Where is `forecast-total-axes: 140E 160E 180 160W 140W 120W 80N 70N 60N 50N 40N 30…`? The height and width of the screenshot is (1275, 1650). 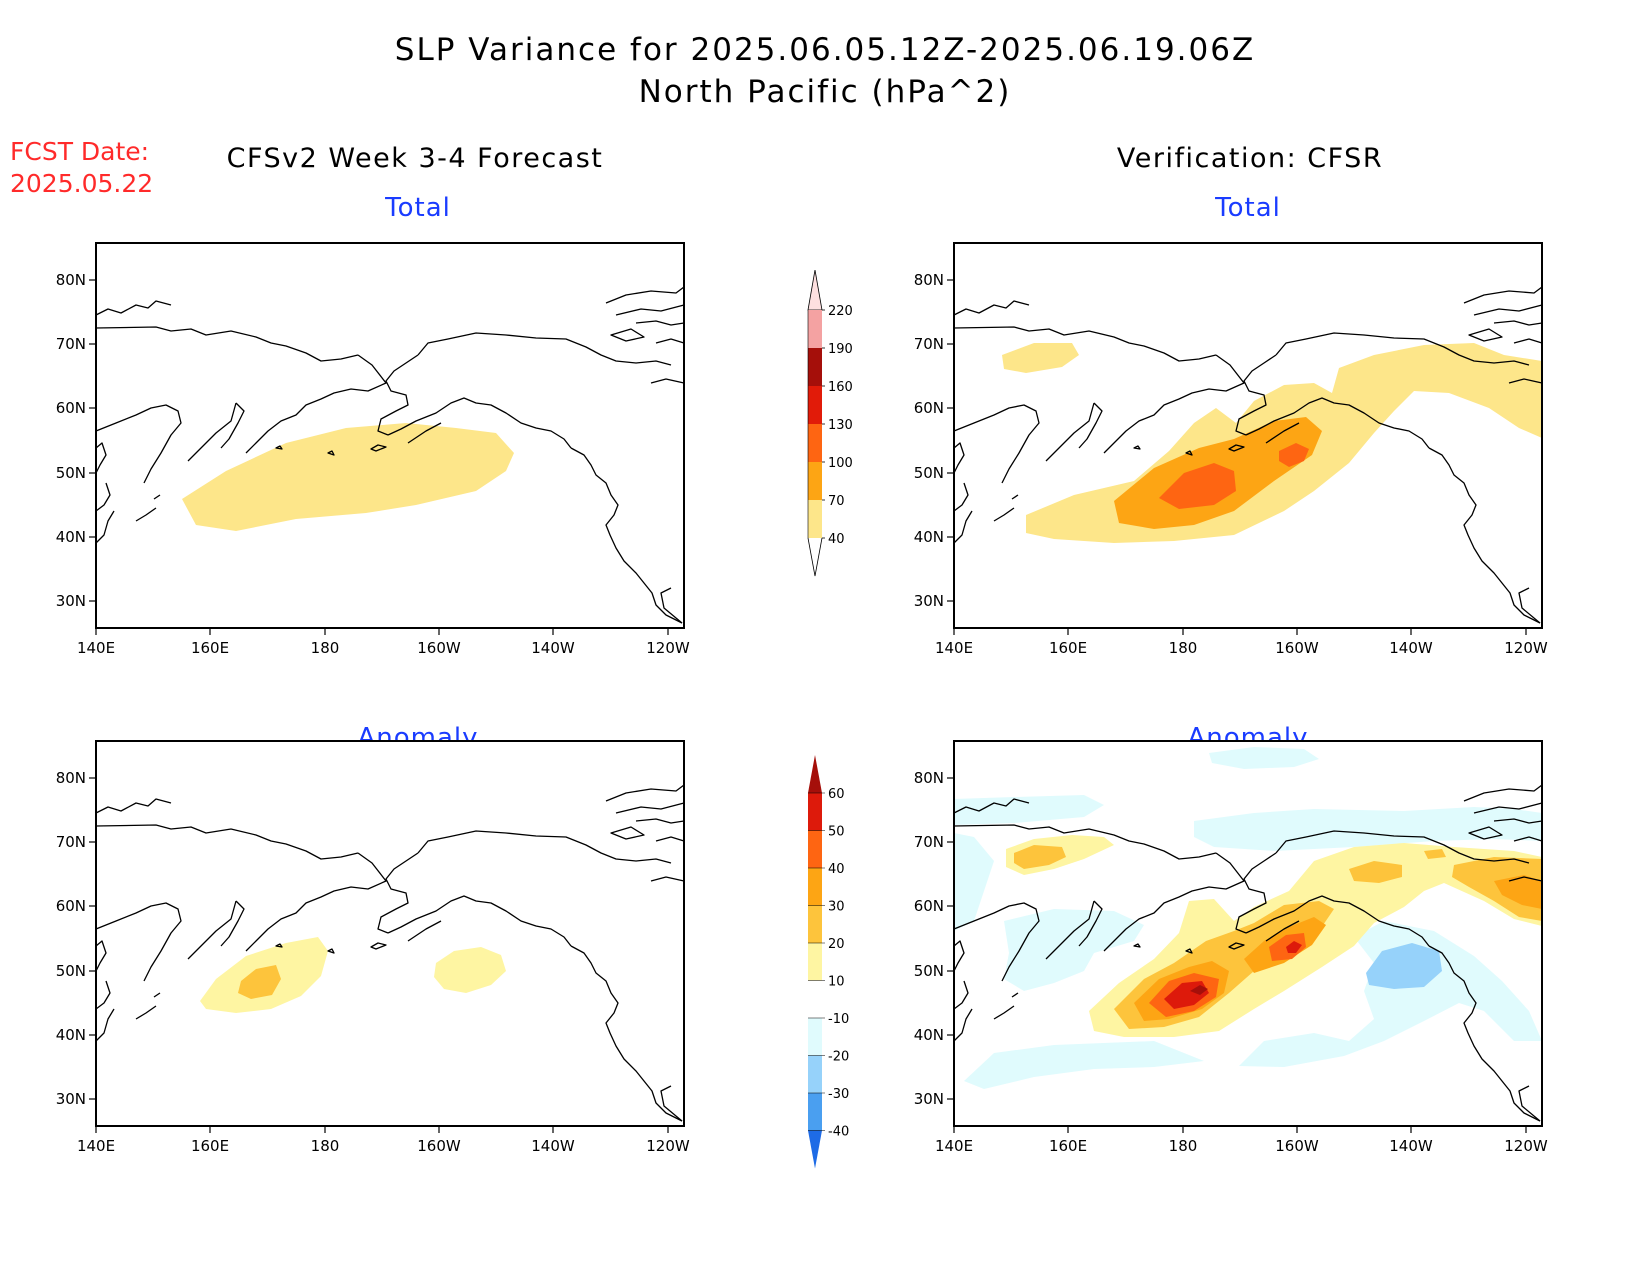
forecast-total-axes: 140E 160E 180 160W 140W 120W 80N 70N 60N 50N 40N 30… is located at coordinates (373, 464).